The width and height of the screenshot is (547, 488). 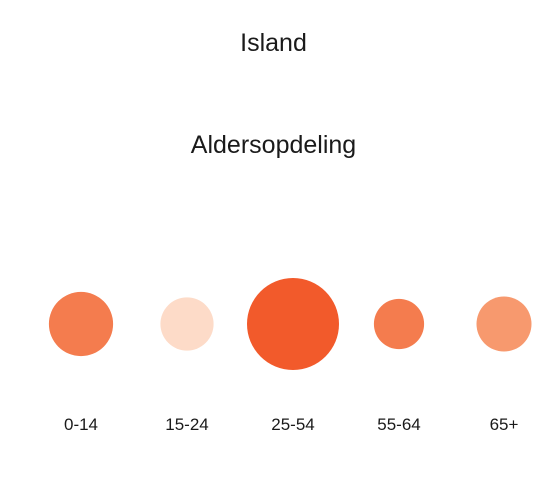 What do you see at coordinates (186, 424) in the screenshot?
I see `category-label-15-24: 15-24` at bounding box center [186, 424].